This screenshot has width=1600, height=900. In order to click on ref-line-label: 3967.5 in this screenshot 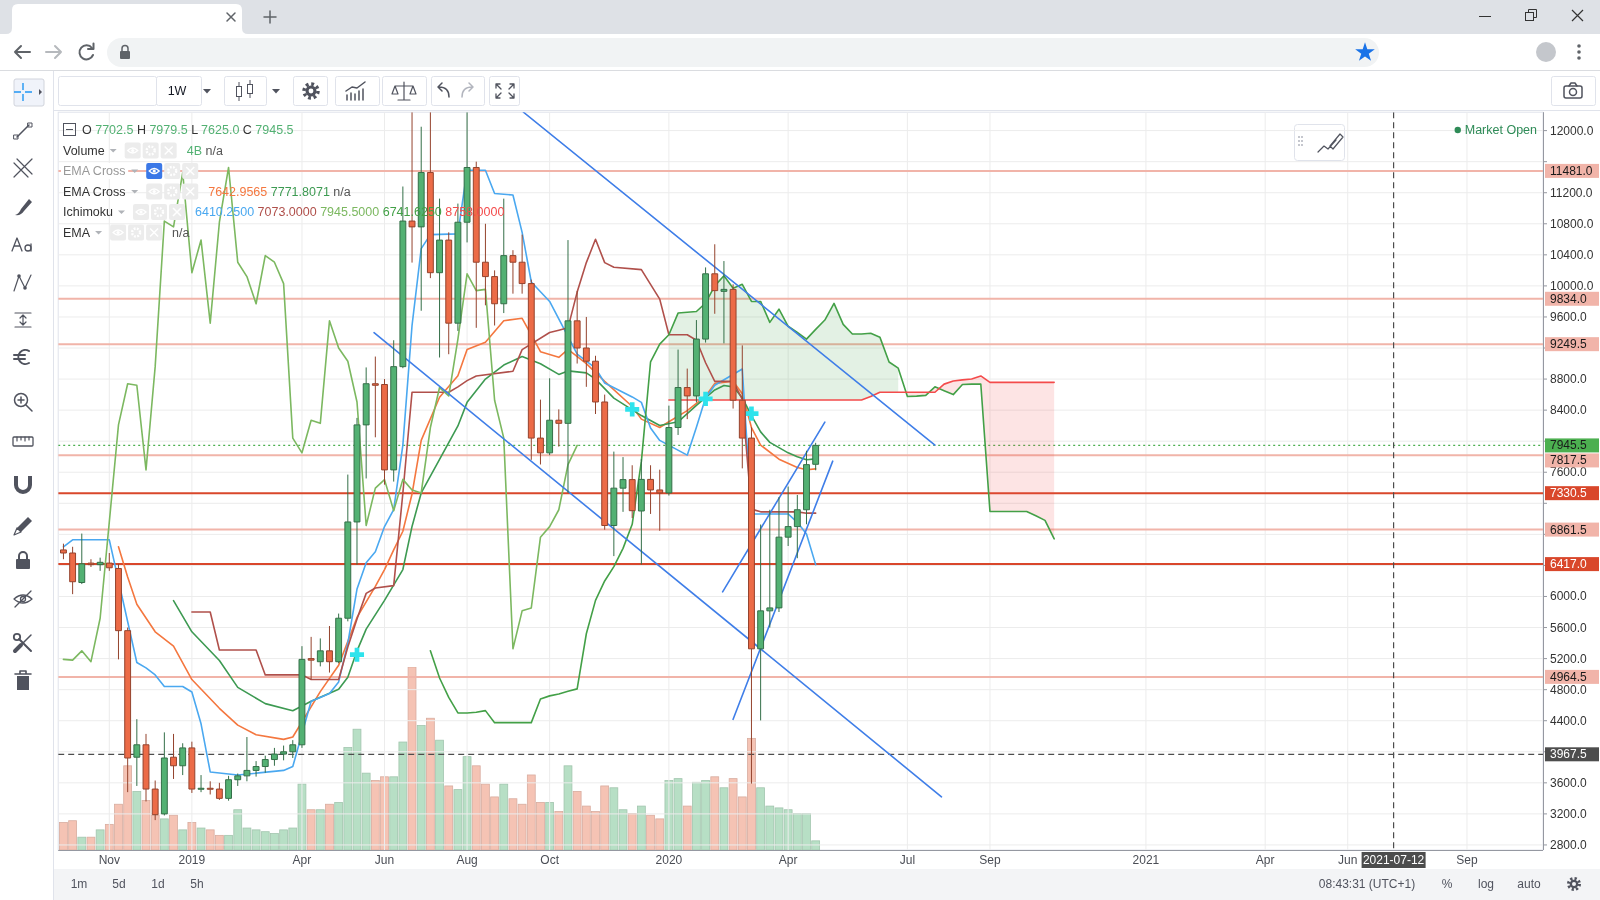, I will do `click(1569, 754)`.